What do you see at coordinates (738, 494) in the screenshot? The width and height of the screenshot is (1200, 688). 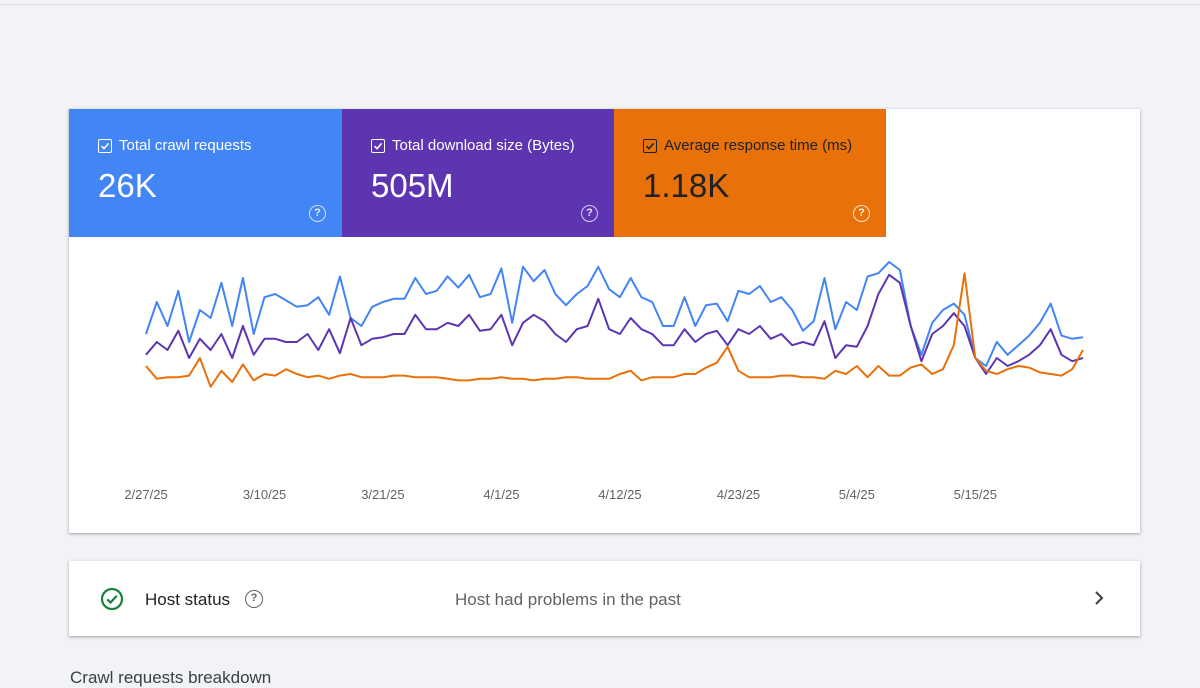 I see `x-tick-label: 4/23/25` at bounding box center [738, 494].